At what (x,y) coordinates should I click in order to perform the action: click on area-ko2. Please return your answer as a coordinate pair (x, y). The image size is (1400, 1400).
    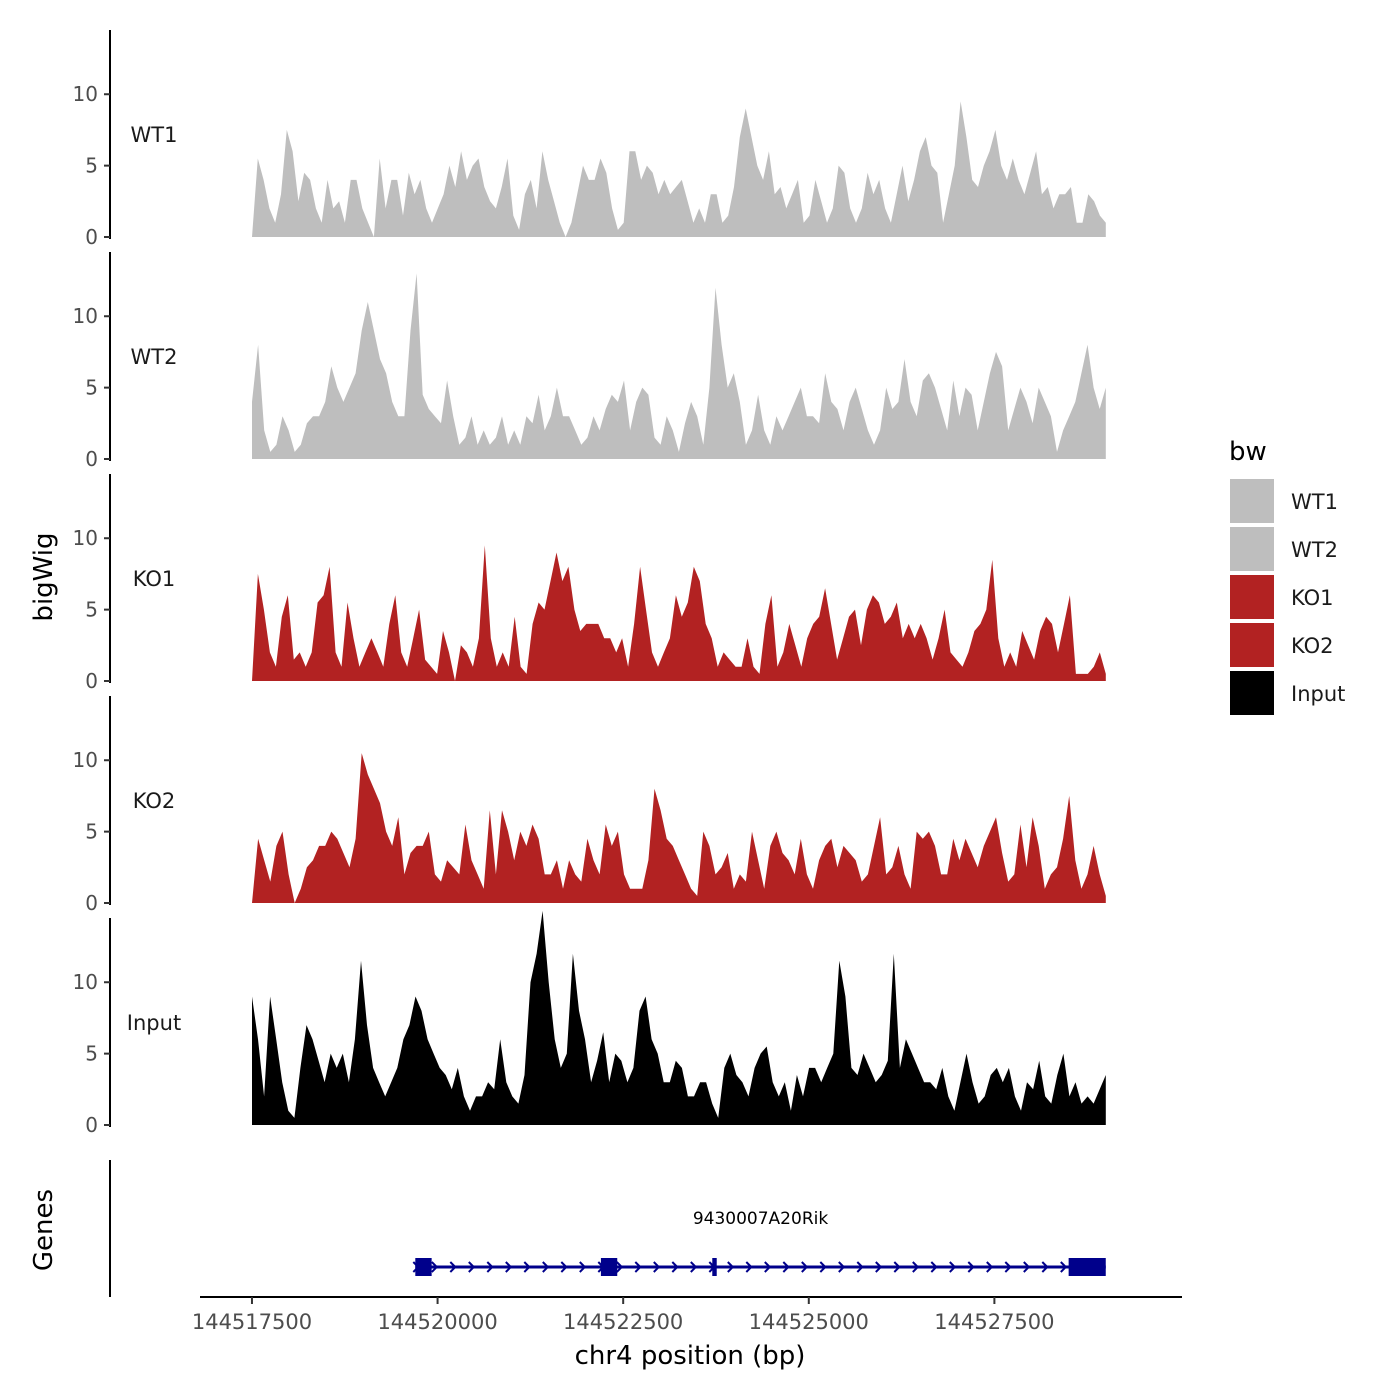
    Looking at the image, I should click on (679, 828).